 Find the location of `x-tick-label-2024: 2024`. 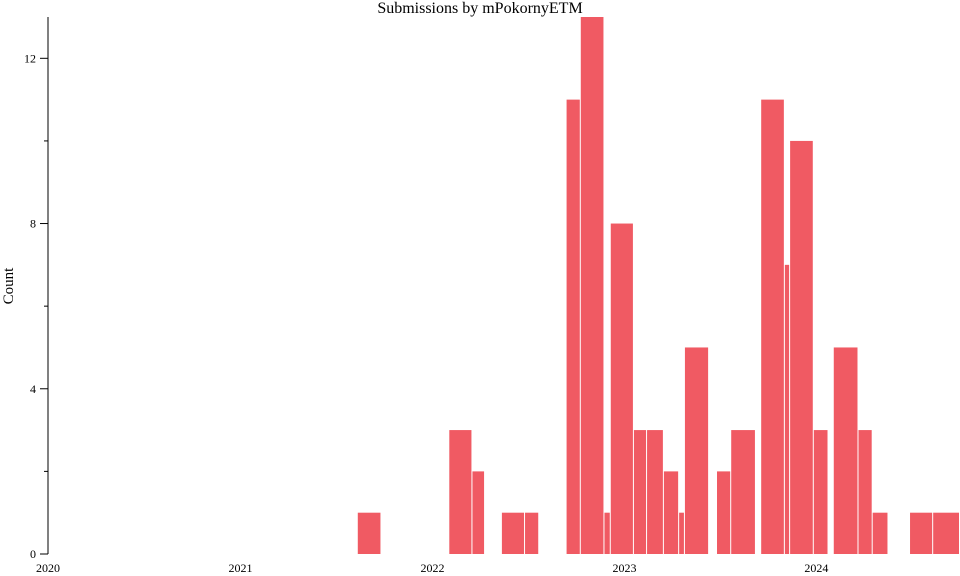

x-tick-label-2024: 2024 is located at coordinates (816, 568).